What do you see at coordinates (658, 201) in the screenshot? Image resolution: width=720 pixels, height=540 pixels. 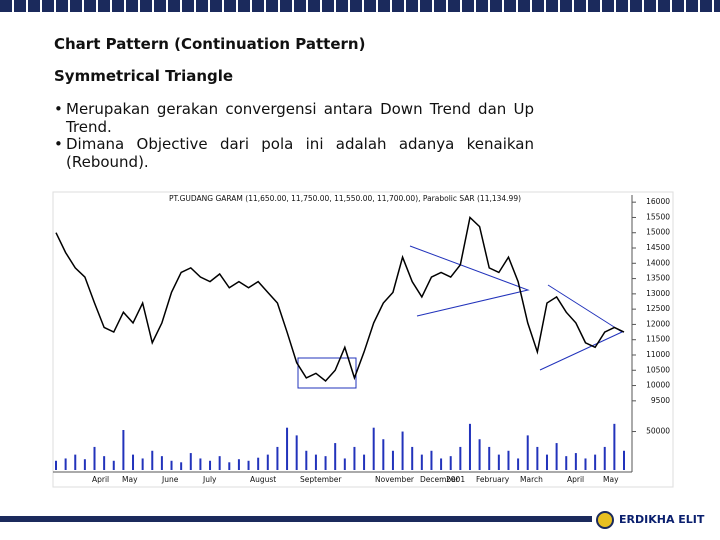 I see `y-tick-label: 16000` at bounding box center [658, 201].